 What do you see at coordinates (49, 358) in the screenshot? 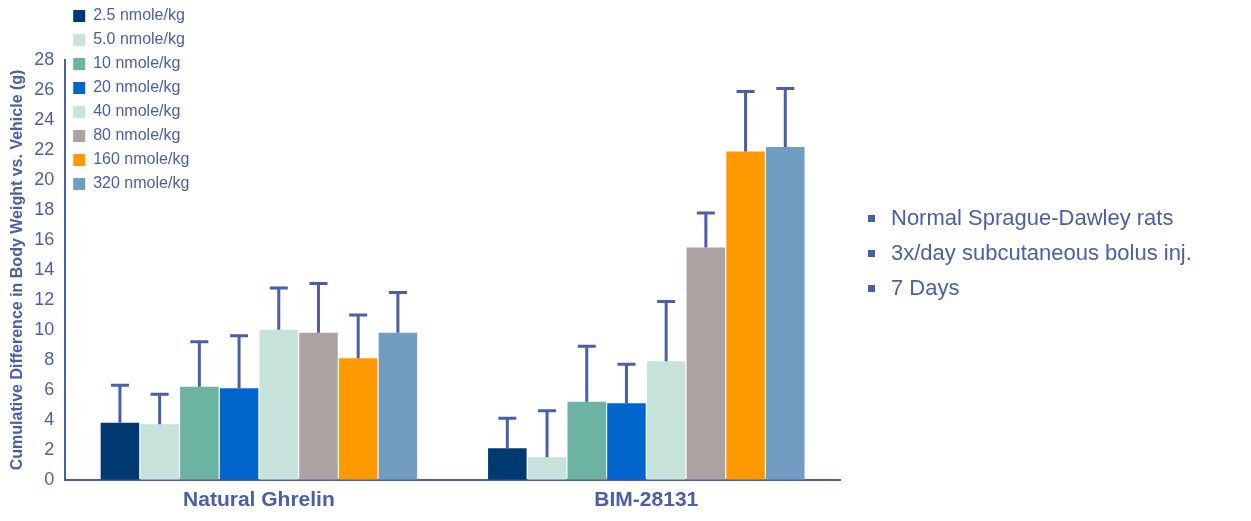
I see `y-tick-label: 8` at bounding box center [49, 358].